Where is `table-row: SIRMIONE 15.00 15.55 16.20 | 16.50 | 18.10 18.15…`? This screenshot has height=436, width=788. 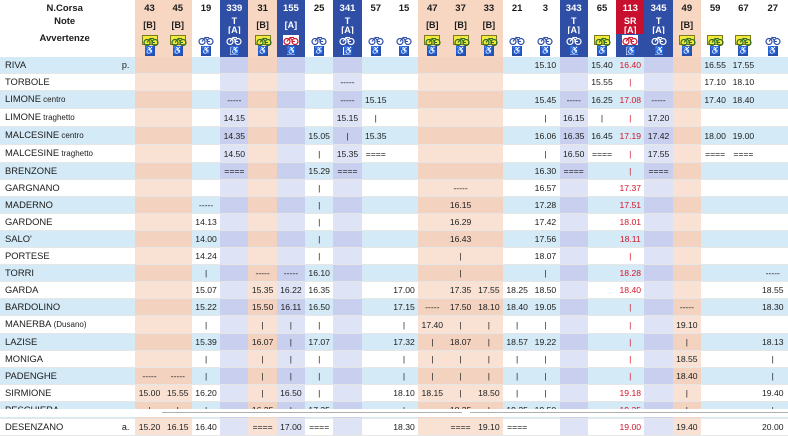
table-row: SIRMIONE 15.00 15.55 16.20 | 16.50 | 18.10 18.15… is located at coordinates (394, 393).